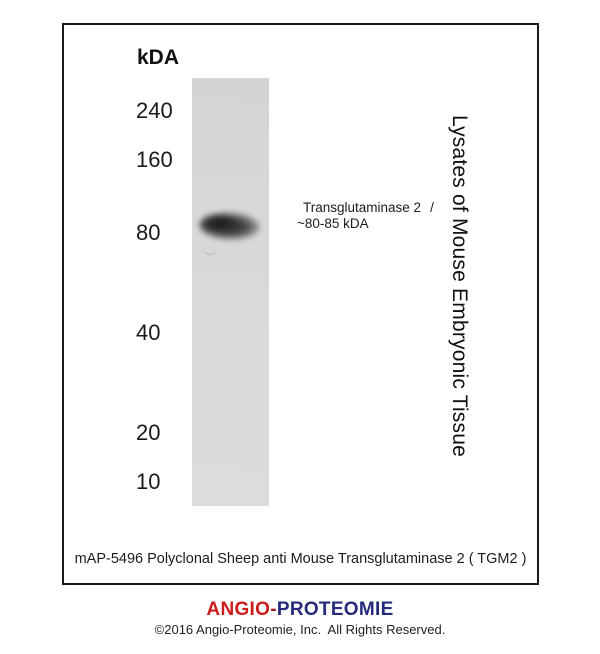 This screenshot has height=654, width=600. I want to click on band-annotation-line1: Transglutaminase 2 /, so click(368, 208).